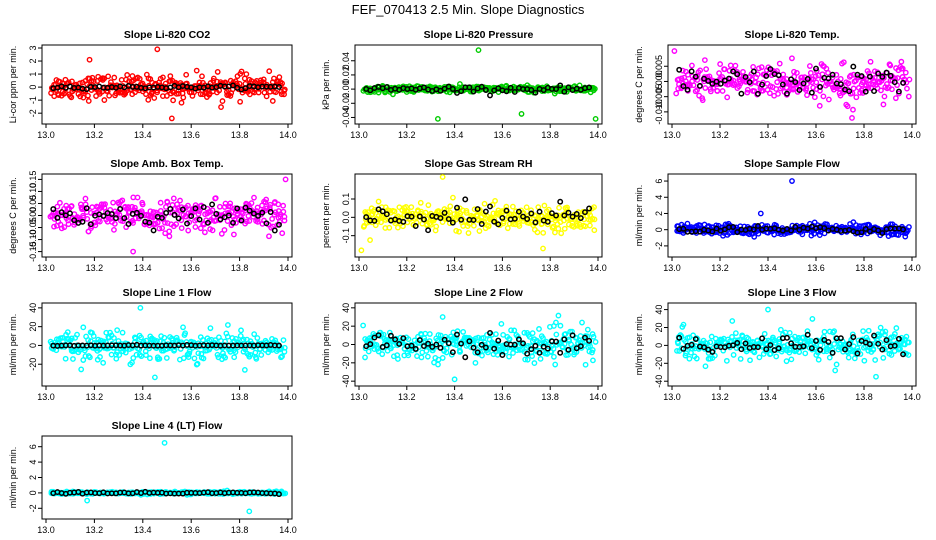  Describe the element at coordinates (346, 89) in the screenshot. I see `y-tick-label: 0.00` at that location.